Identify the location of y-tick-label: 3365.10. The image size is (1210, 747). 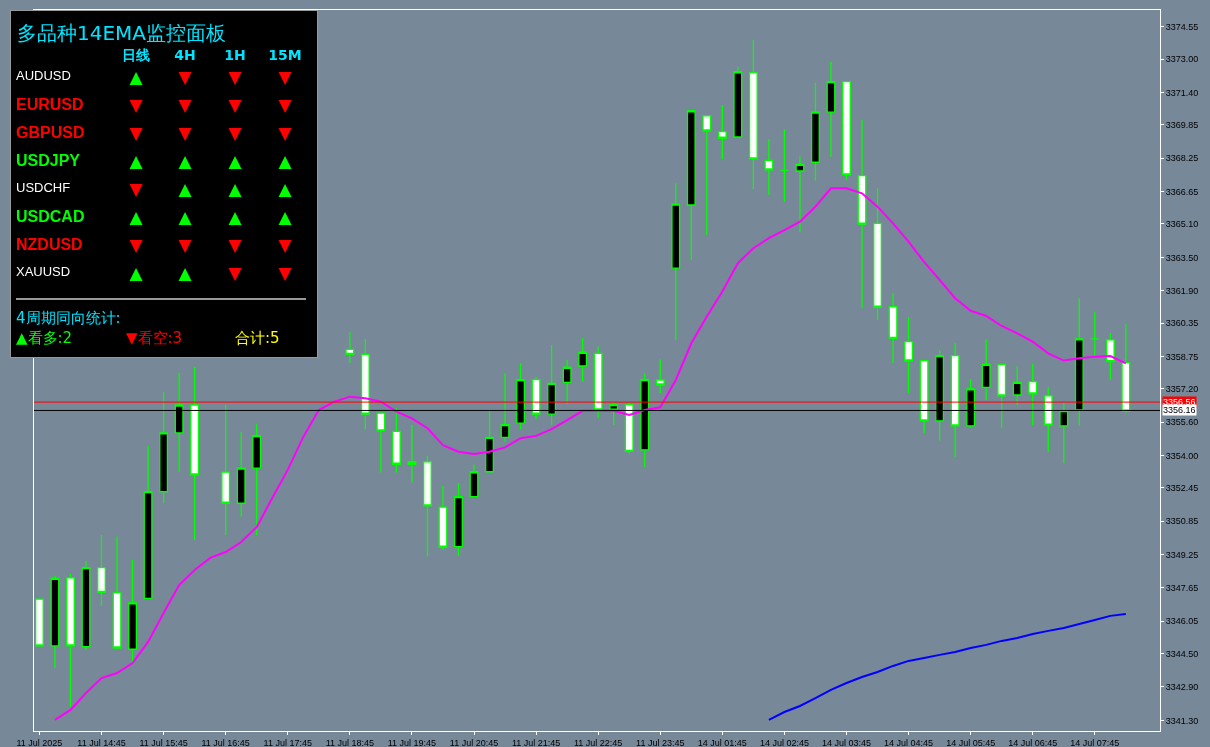
(1182, 224).